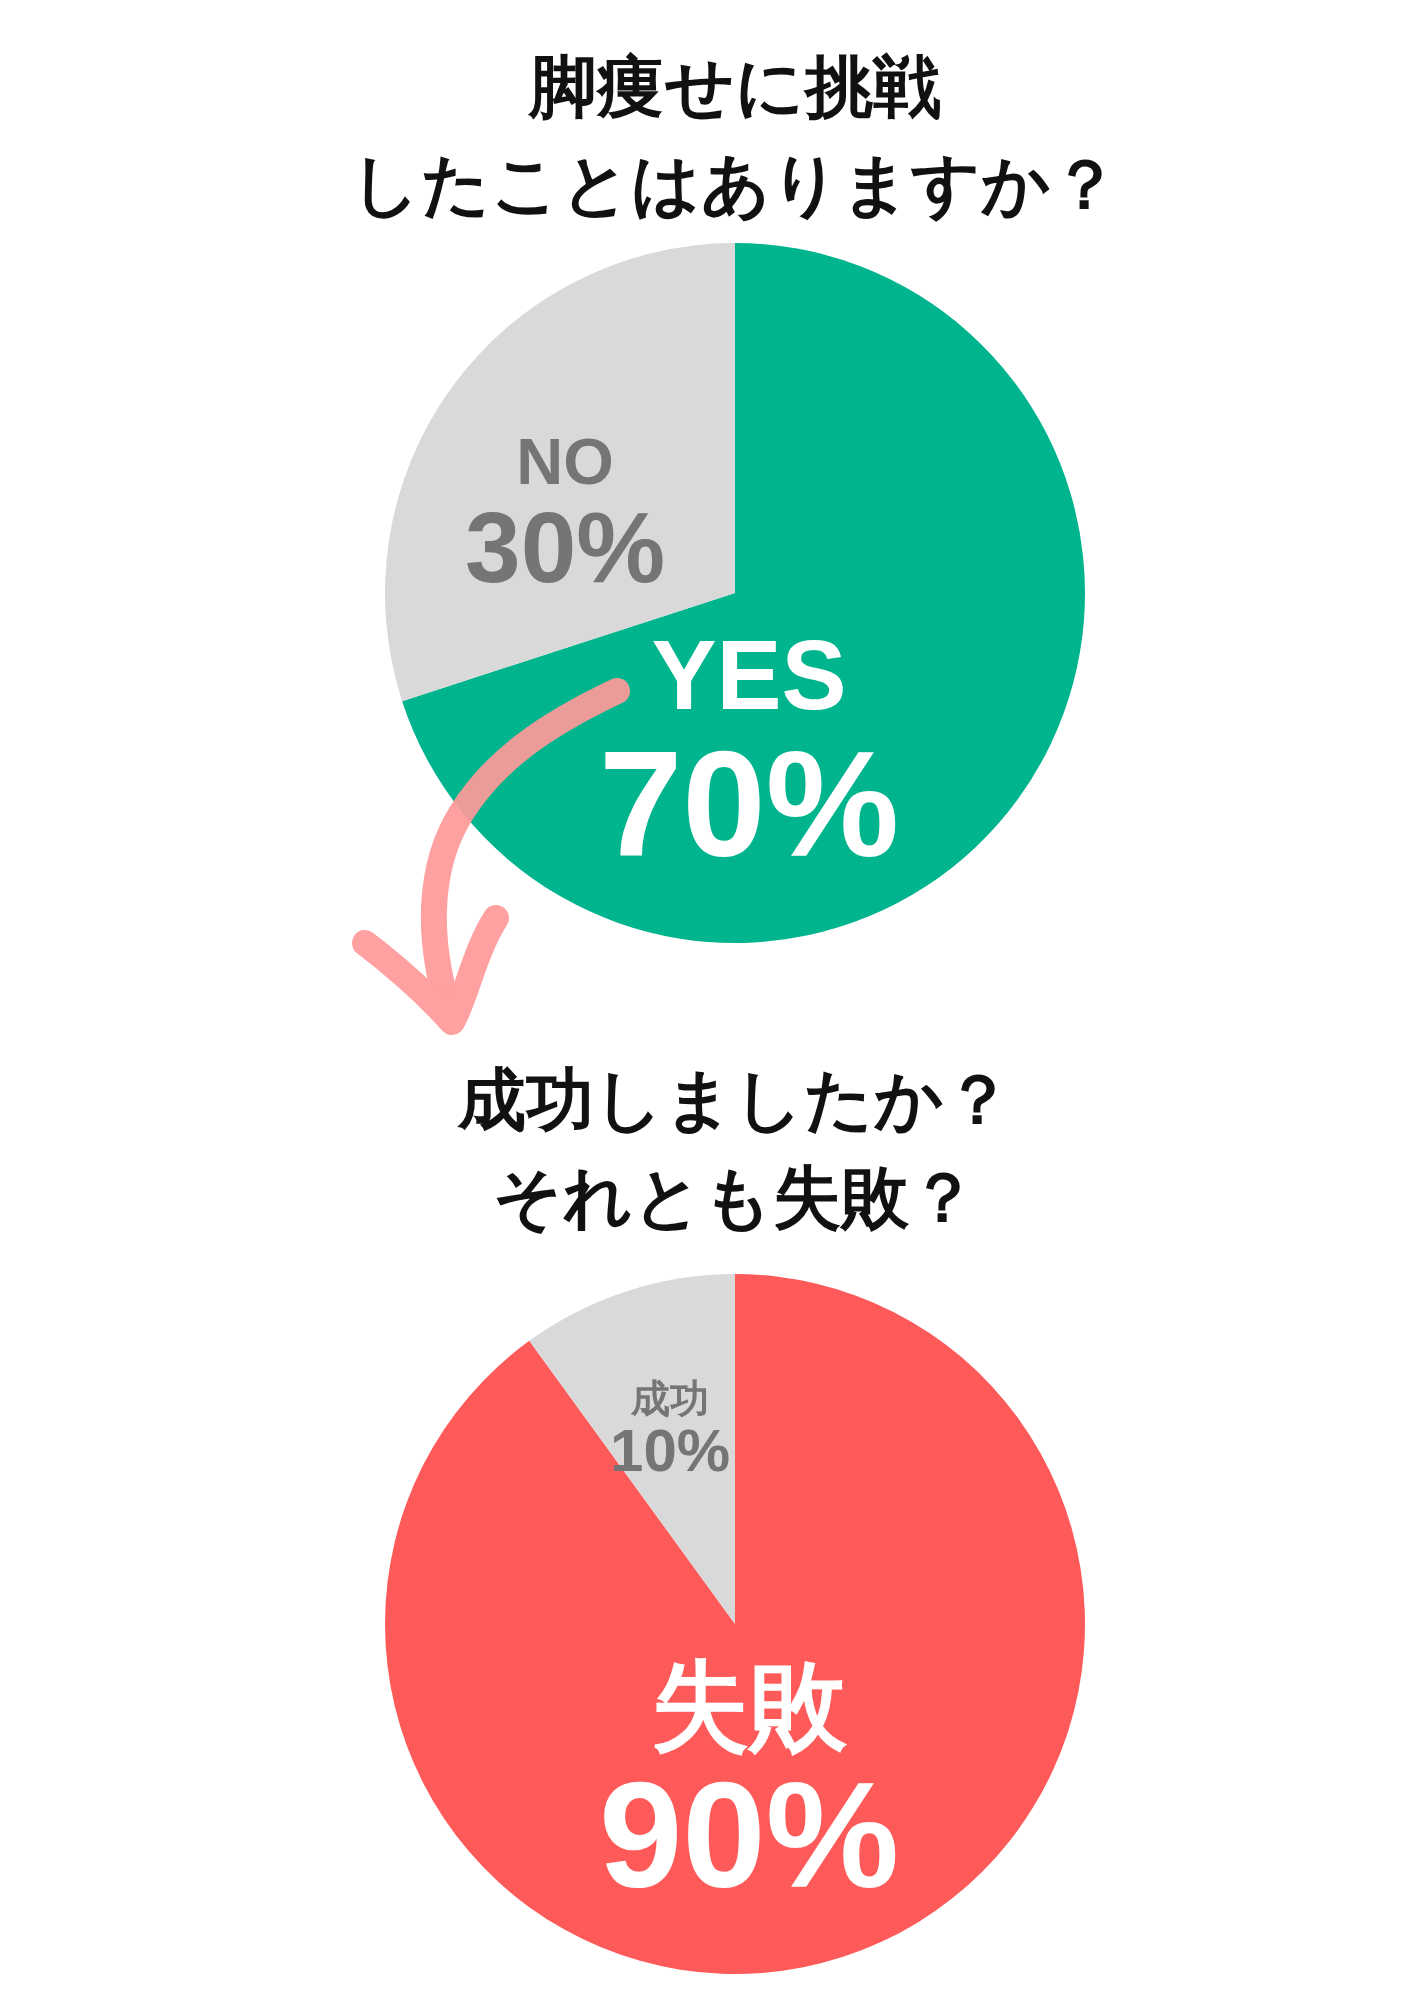 This screenshot has height=2000, width=1415. I want to click on title: 成功しましたか？それとも失敗？, so click(735, 1148).